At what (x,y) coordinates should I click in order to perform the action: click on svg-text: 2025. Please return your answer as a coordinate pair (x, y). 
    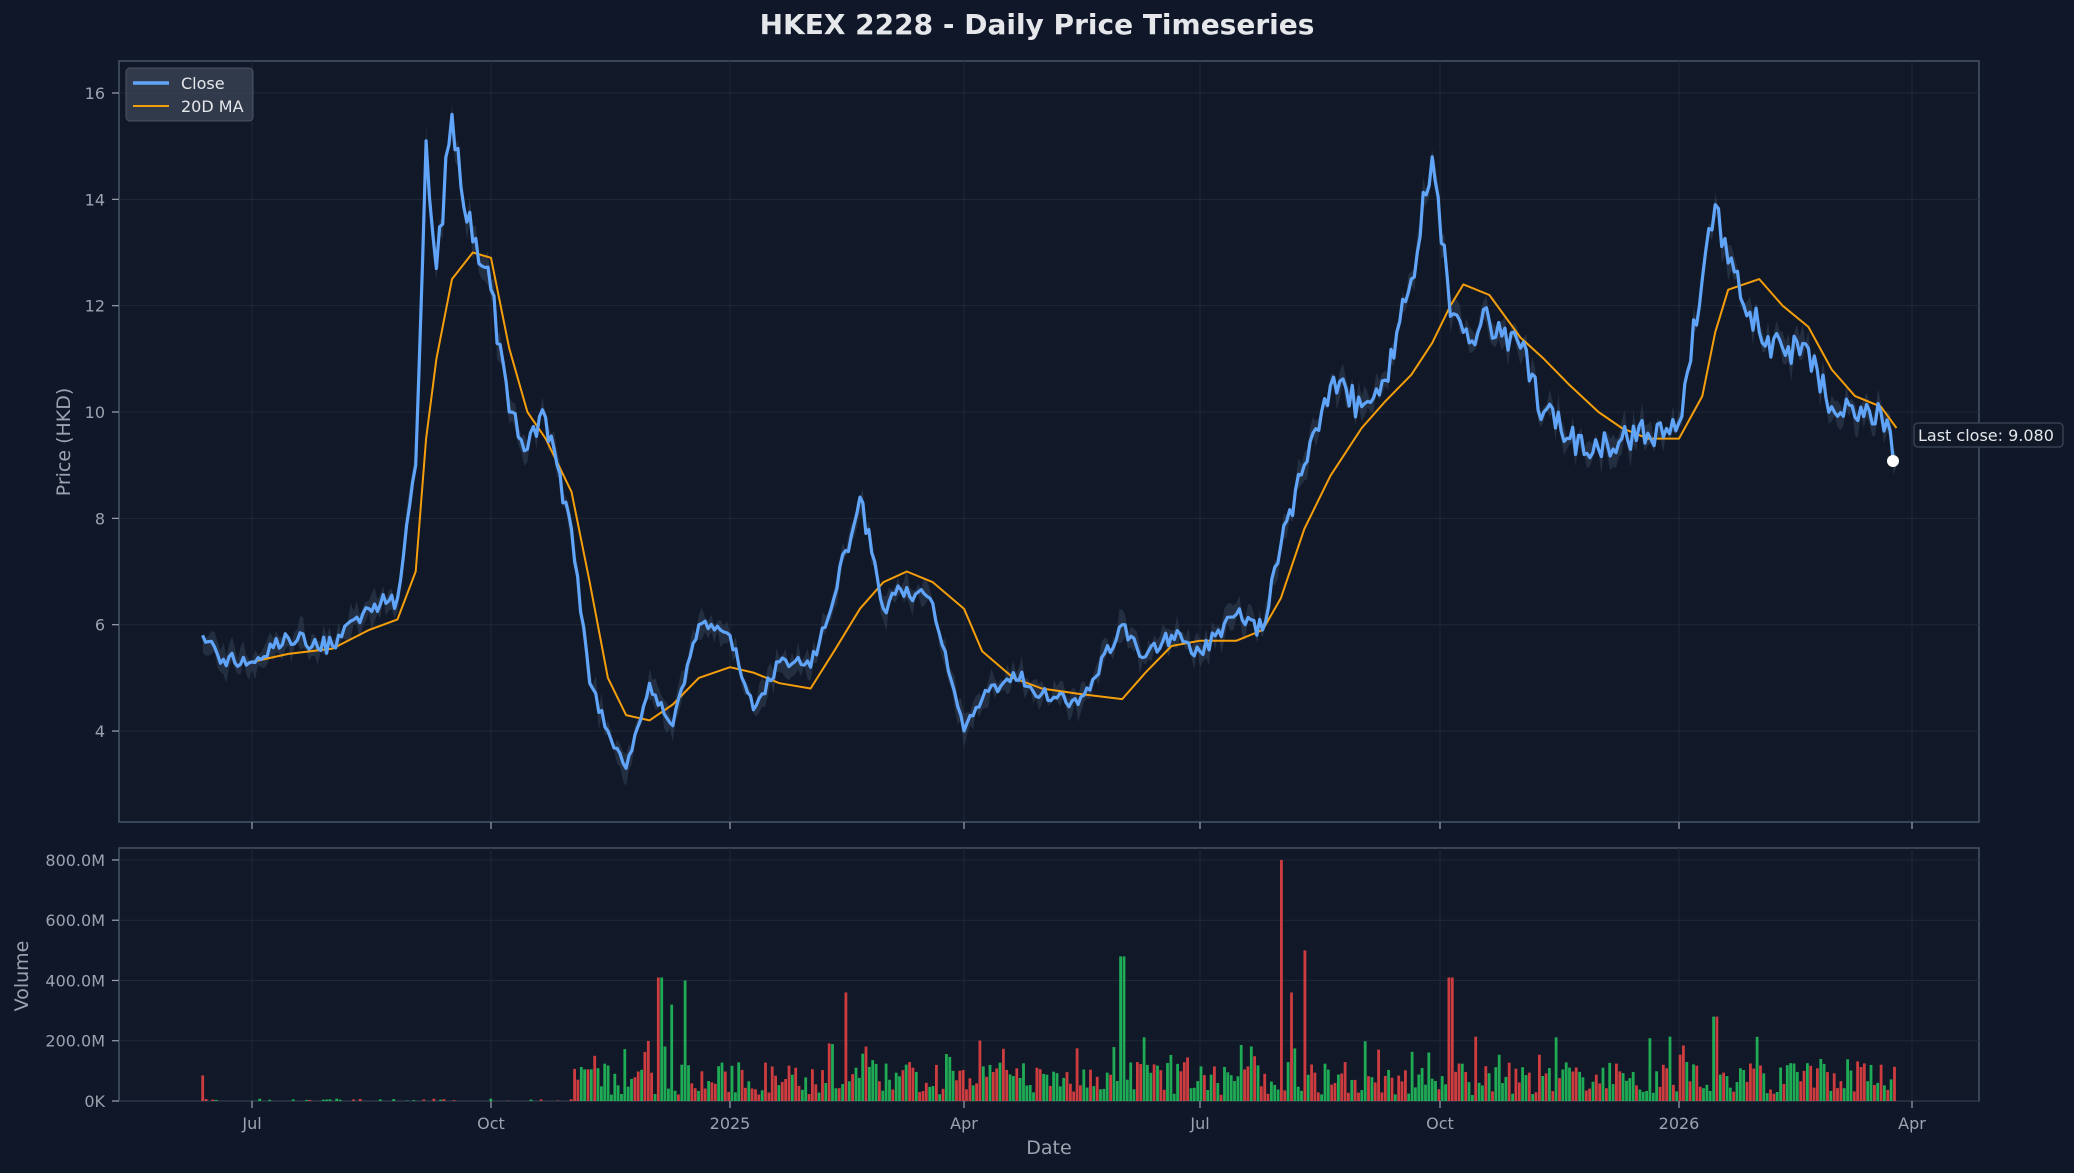
    Looking at the image, I should click on (730, 1123).